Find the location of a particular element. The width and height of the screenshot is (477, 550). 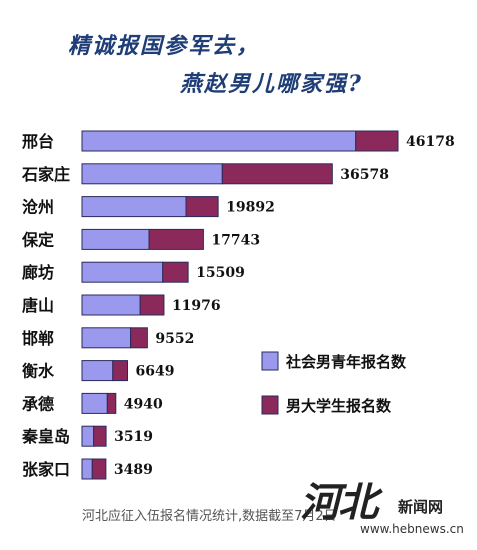

category-label: 承德 is located at coordinates (38, 403).